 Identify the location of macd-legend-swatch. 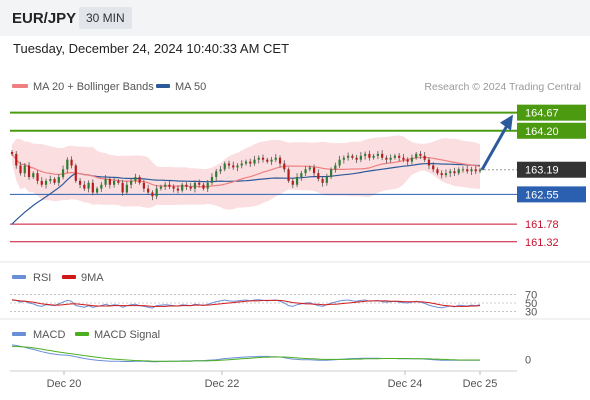
(19, 334).